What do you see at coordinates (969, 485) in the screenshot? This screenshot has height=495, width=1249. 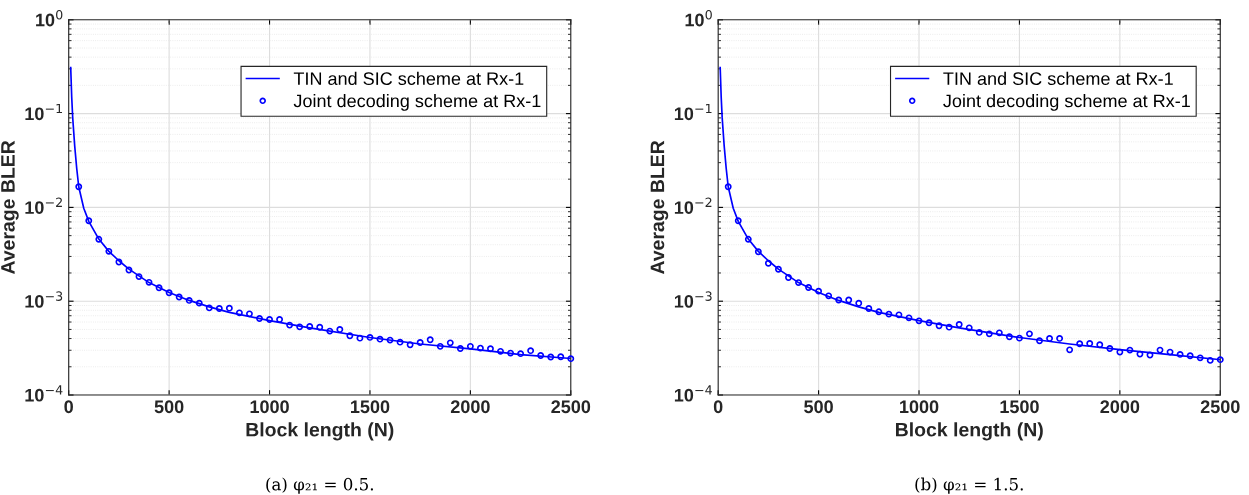 I see `text: (b) φ₂₁ = 1.5.` at bounding box center [969, 485].